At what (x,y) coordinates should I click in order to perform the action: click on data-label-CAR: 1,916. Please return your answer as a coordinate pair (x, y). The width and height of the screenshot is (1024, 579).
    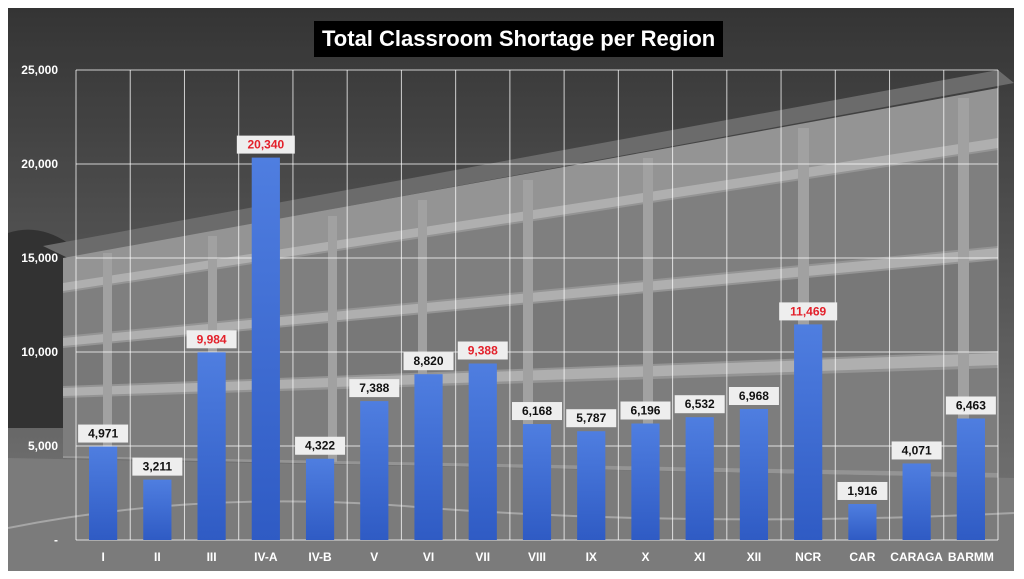
    Looking at the image, I should click on (862, 491).